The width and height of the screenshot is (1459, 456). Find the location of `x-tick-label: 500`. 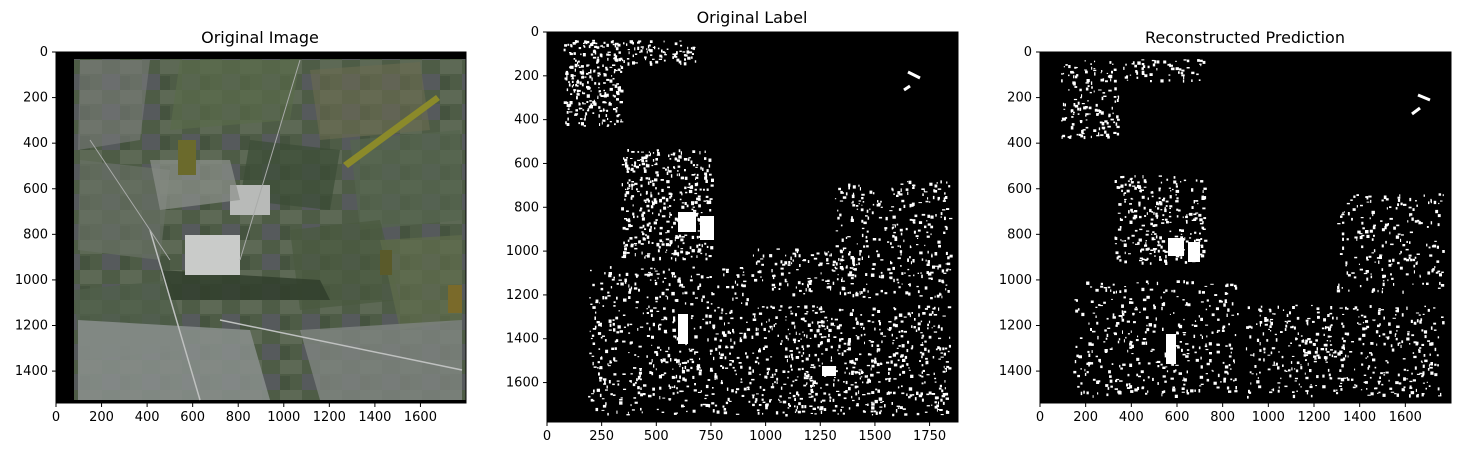

x-tick-label: 500 is located at coordinates (656, 436).